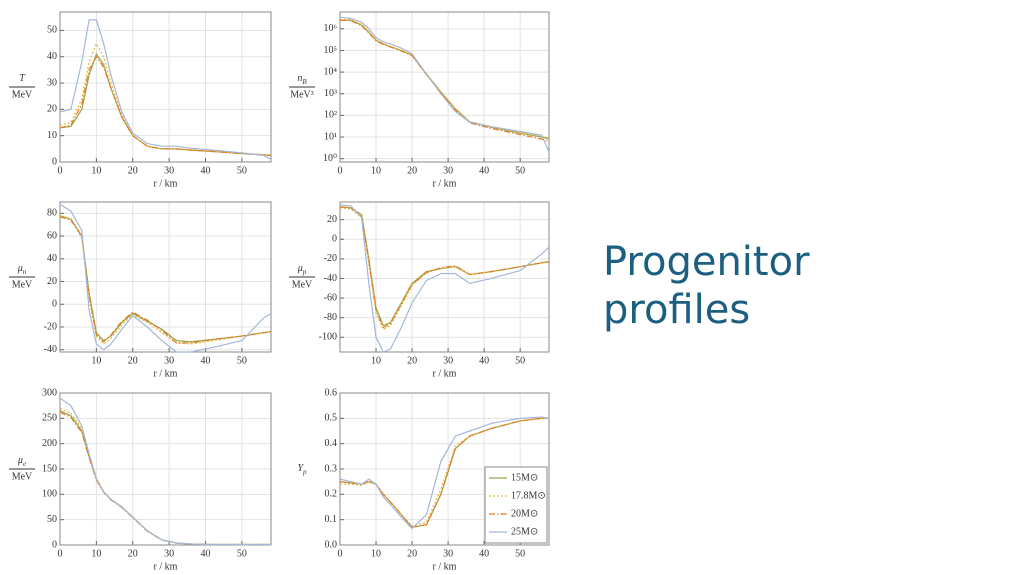 The height and width of the screenshot is (575, 1024). Describe the element at coordinates (49, 443) in the screenshot. I see `y-tick-label: 200` at that location.